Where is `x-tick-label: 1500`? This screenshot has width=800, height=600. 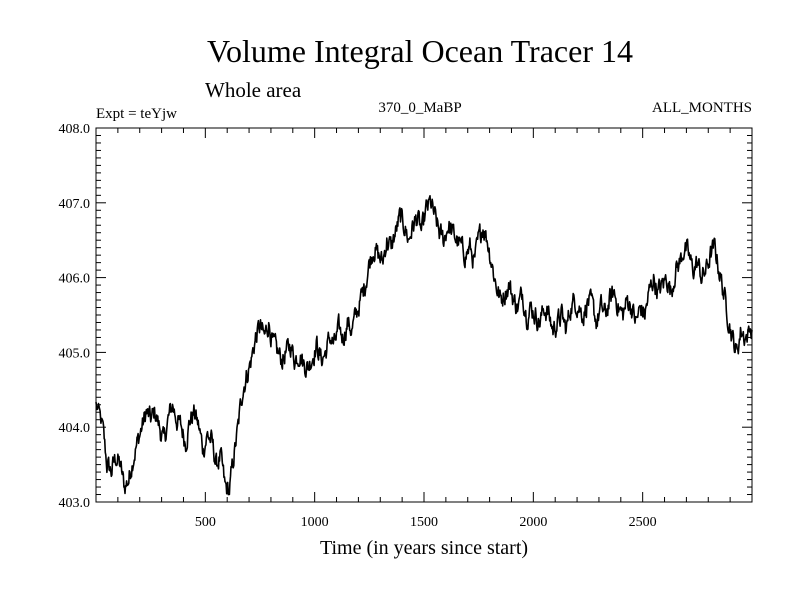 x-tick-label: 1500 is located at coordinates (424, 522).